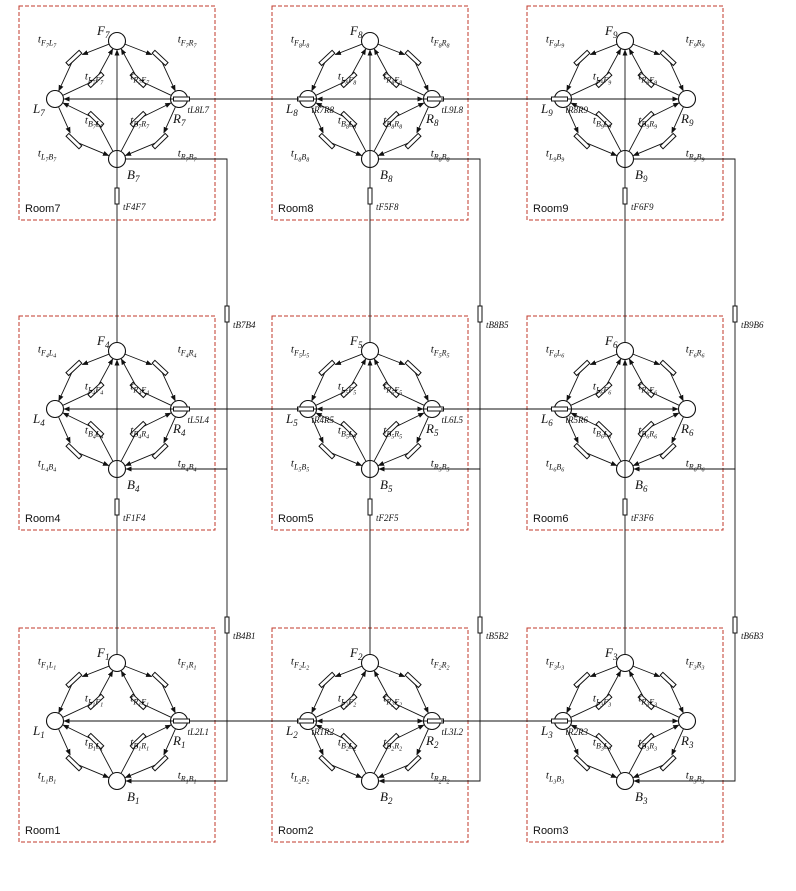 The image size is (796, 891). Describe the element at coordinates (42, 519) in the screenshot. I see `room-label: Room4` at that location.